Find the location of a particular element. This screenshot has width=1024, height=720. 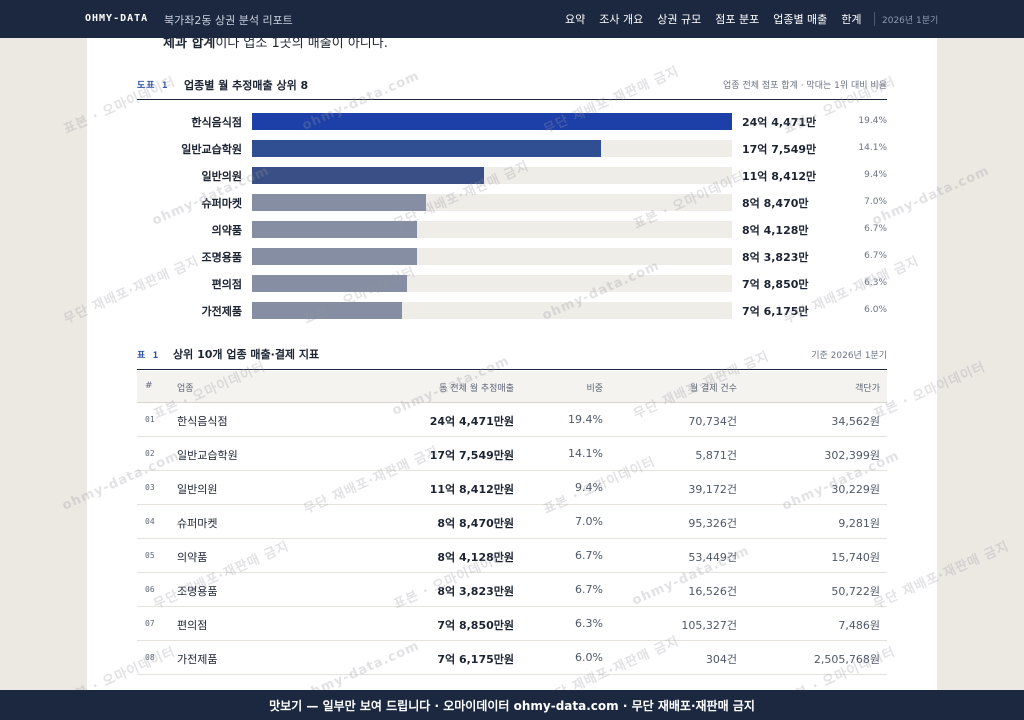

row-industry: 편의점 is located at coordinates (192, 625).